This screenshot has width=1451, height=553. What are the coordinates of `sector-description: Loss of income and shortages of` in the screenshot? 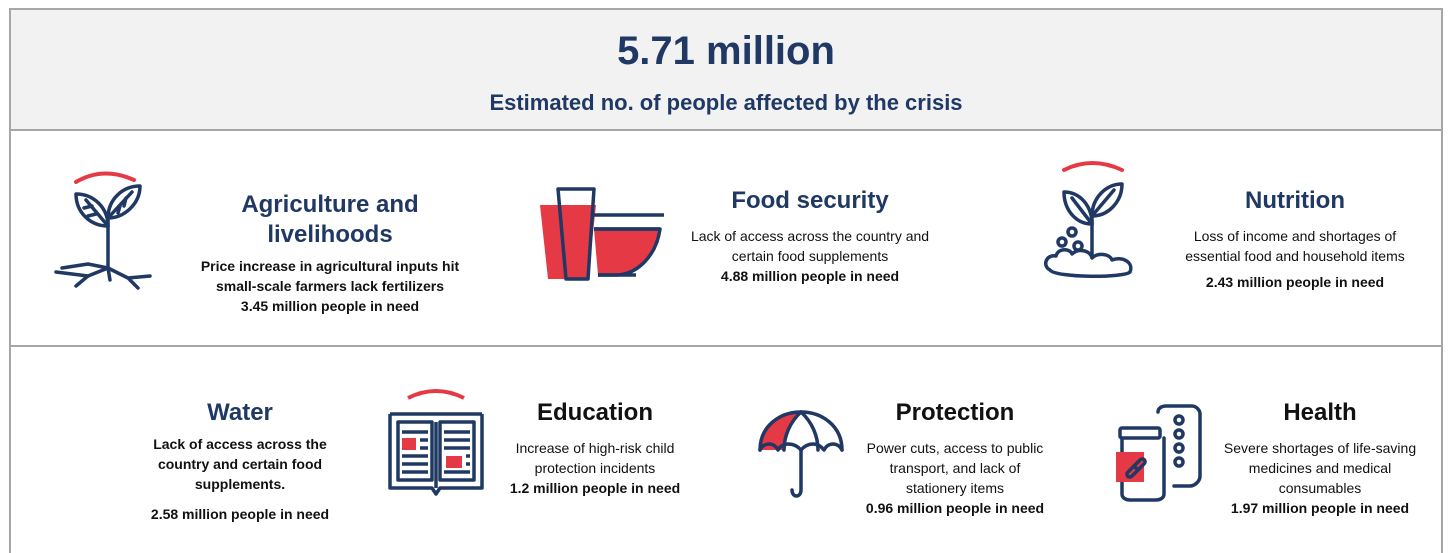 It's located at (1295, 236).